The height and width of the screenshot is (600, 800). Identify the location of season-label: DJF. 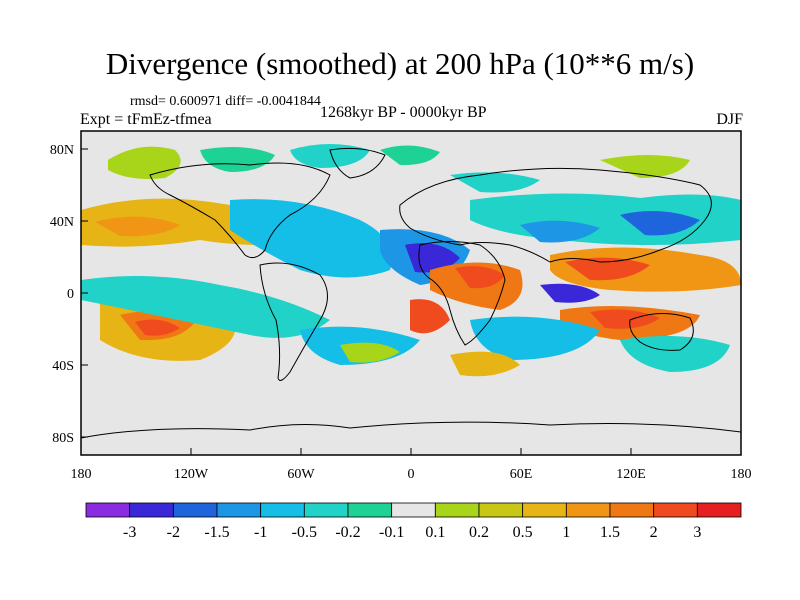
(729, 119).